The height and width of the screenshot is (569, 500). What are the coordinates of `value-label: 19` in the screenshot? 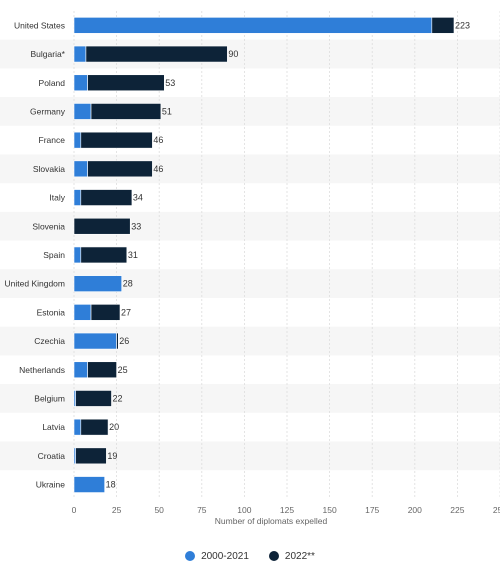 It's located at (112, 456).